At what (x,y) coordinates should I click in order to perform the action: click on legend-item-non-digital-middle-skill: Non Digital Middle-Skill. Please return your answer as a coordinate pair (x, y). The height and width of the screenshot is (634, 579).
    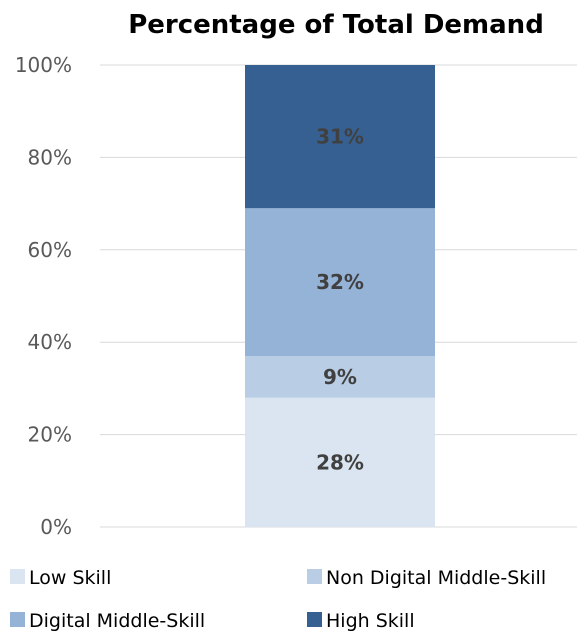
    Looking at the image, I should click on (426, 578).